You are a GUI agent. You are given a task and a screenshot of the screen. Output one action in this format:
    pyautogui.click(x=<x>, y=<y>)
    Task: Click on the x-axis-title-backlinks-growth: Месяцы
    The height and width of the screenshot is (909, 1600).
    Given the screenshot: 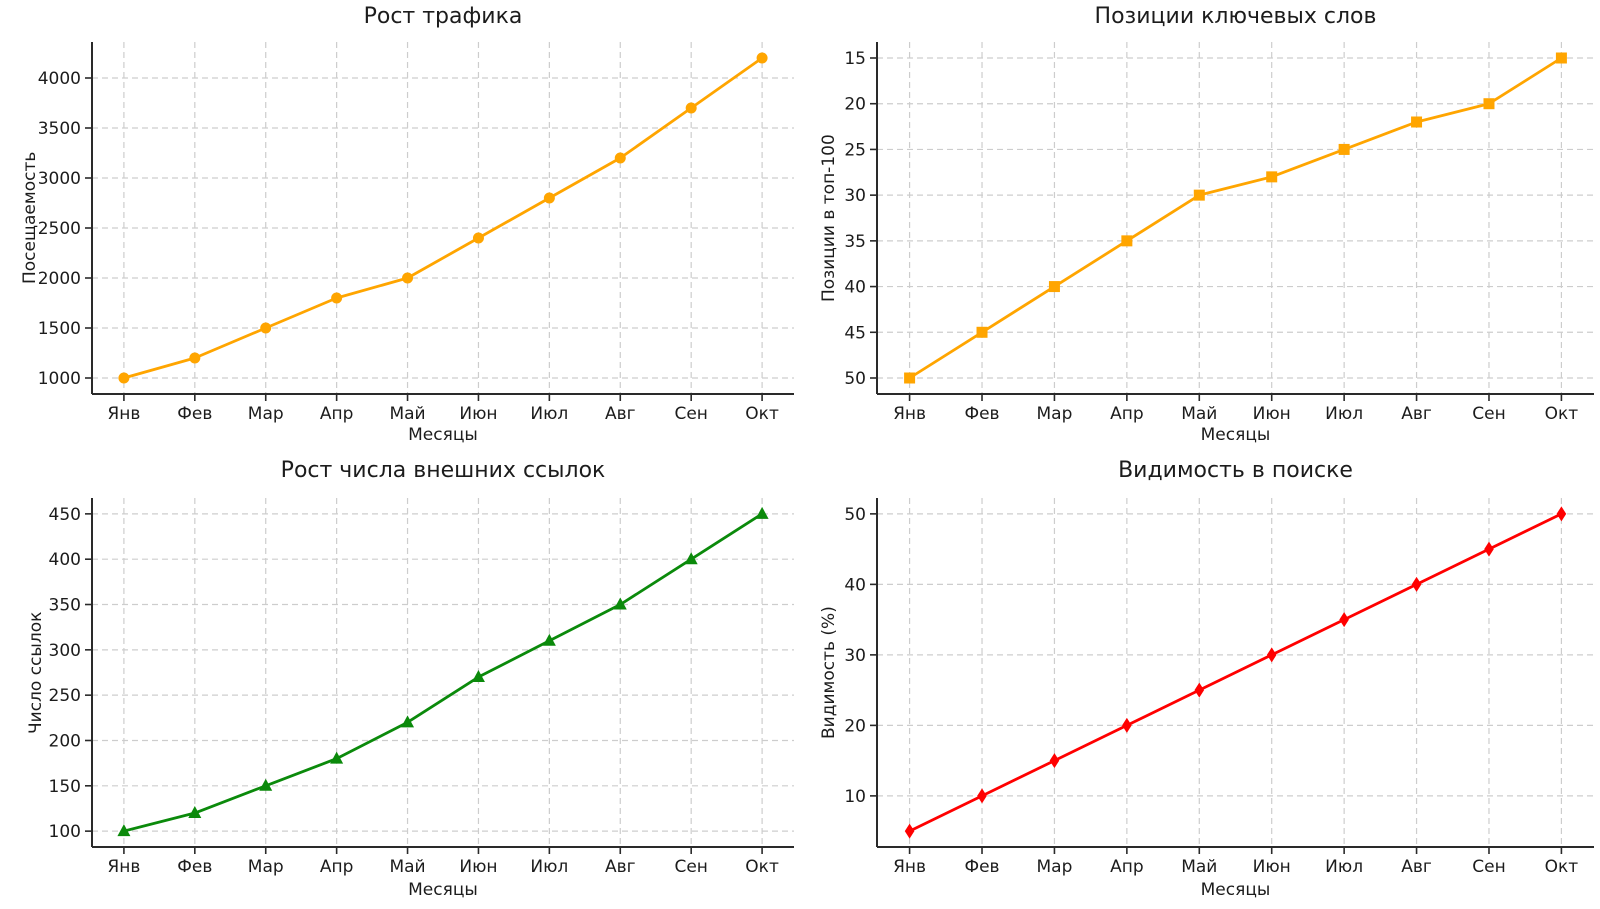 What is the action you would take?
    pyautogui.click(x=443, y=890)
    